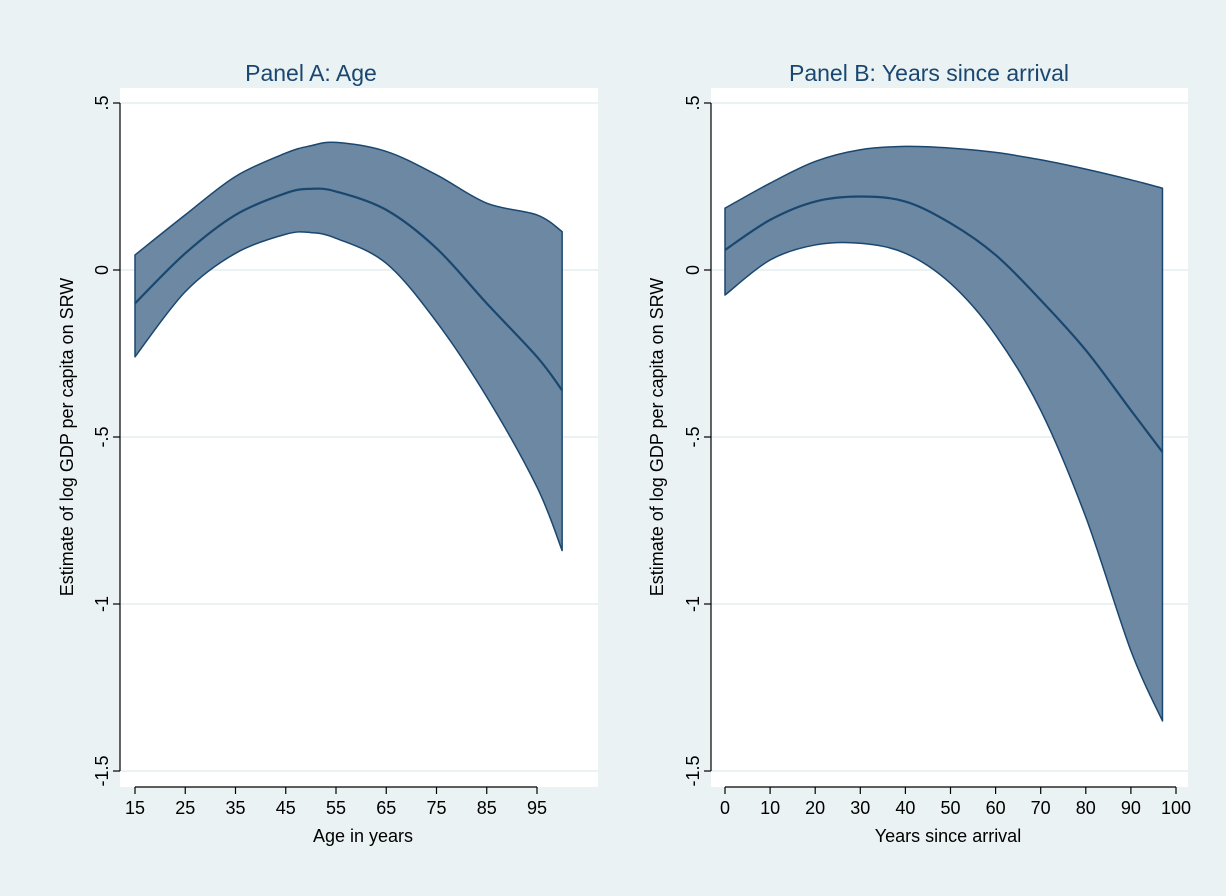 The height and width of the screenshot is (896, 1226). Describe the element at coordinates (693, 436) in the screenshot. I see `panel-b-y-tick-label: -.5` at that location.